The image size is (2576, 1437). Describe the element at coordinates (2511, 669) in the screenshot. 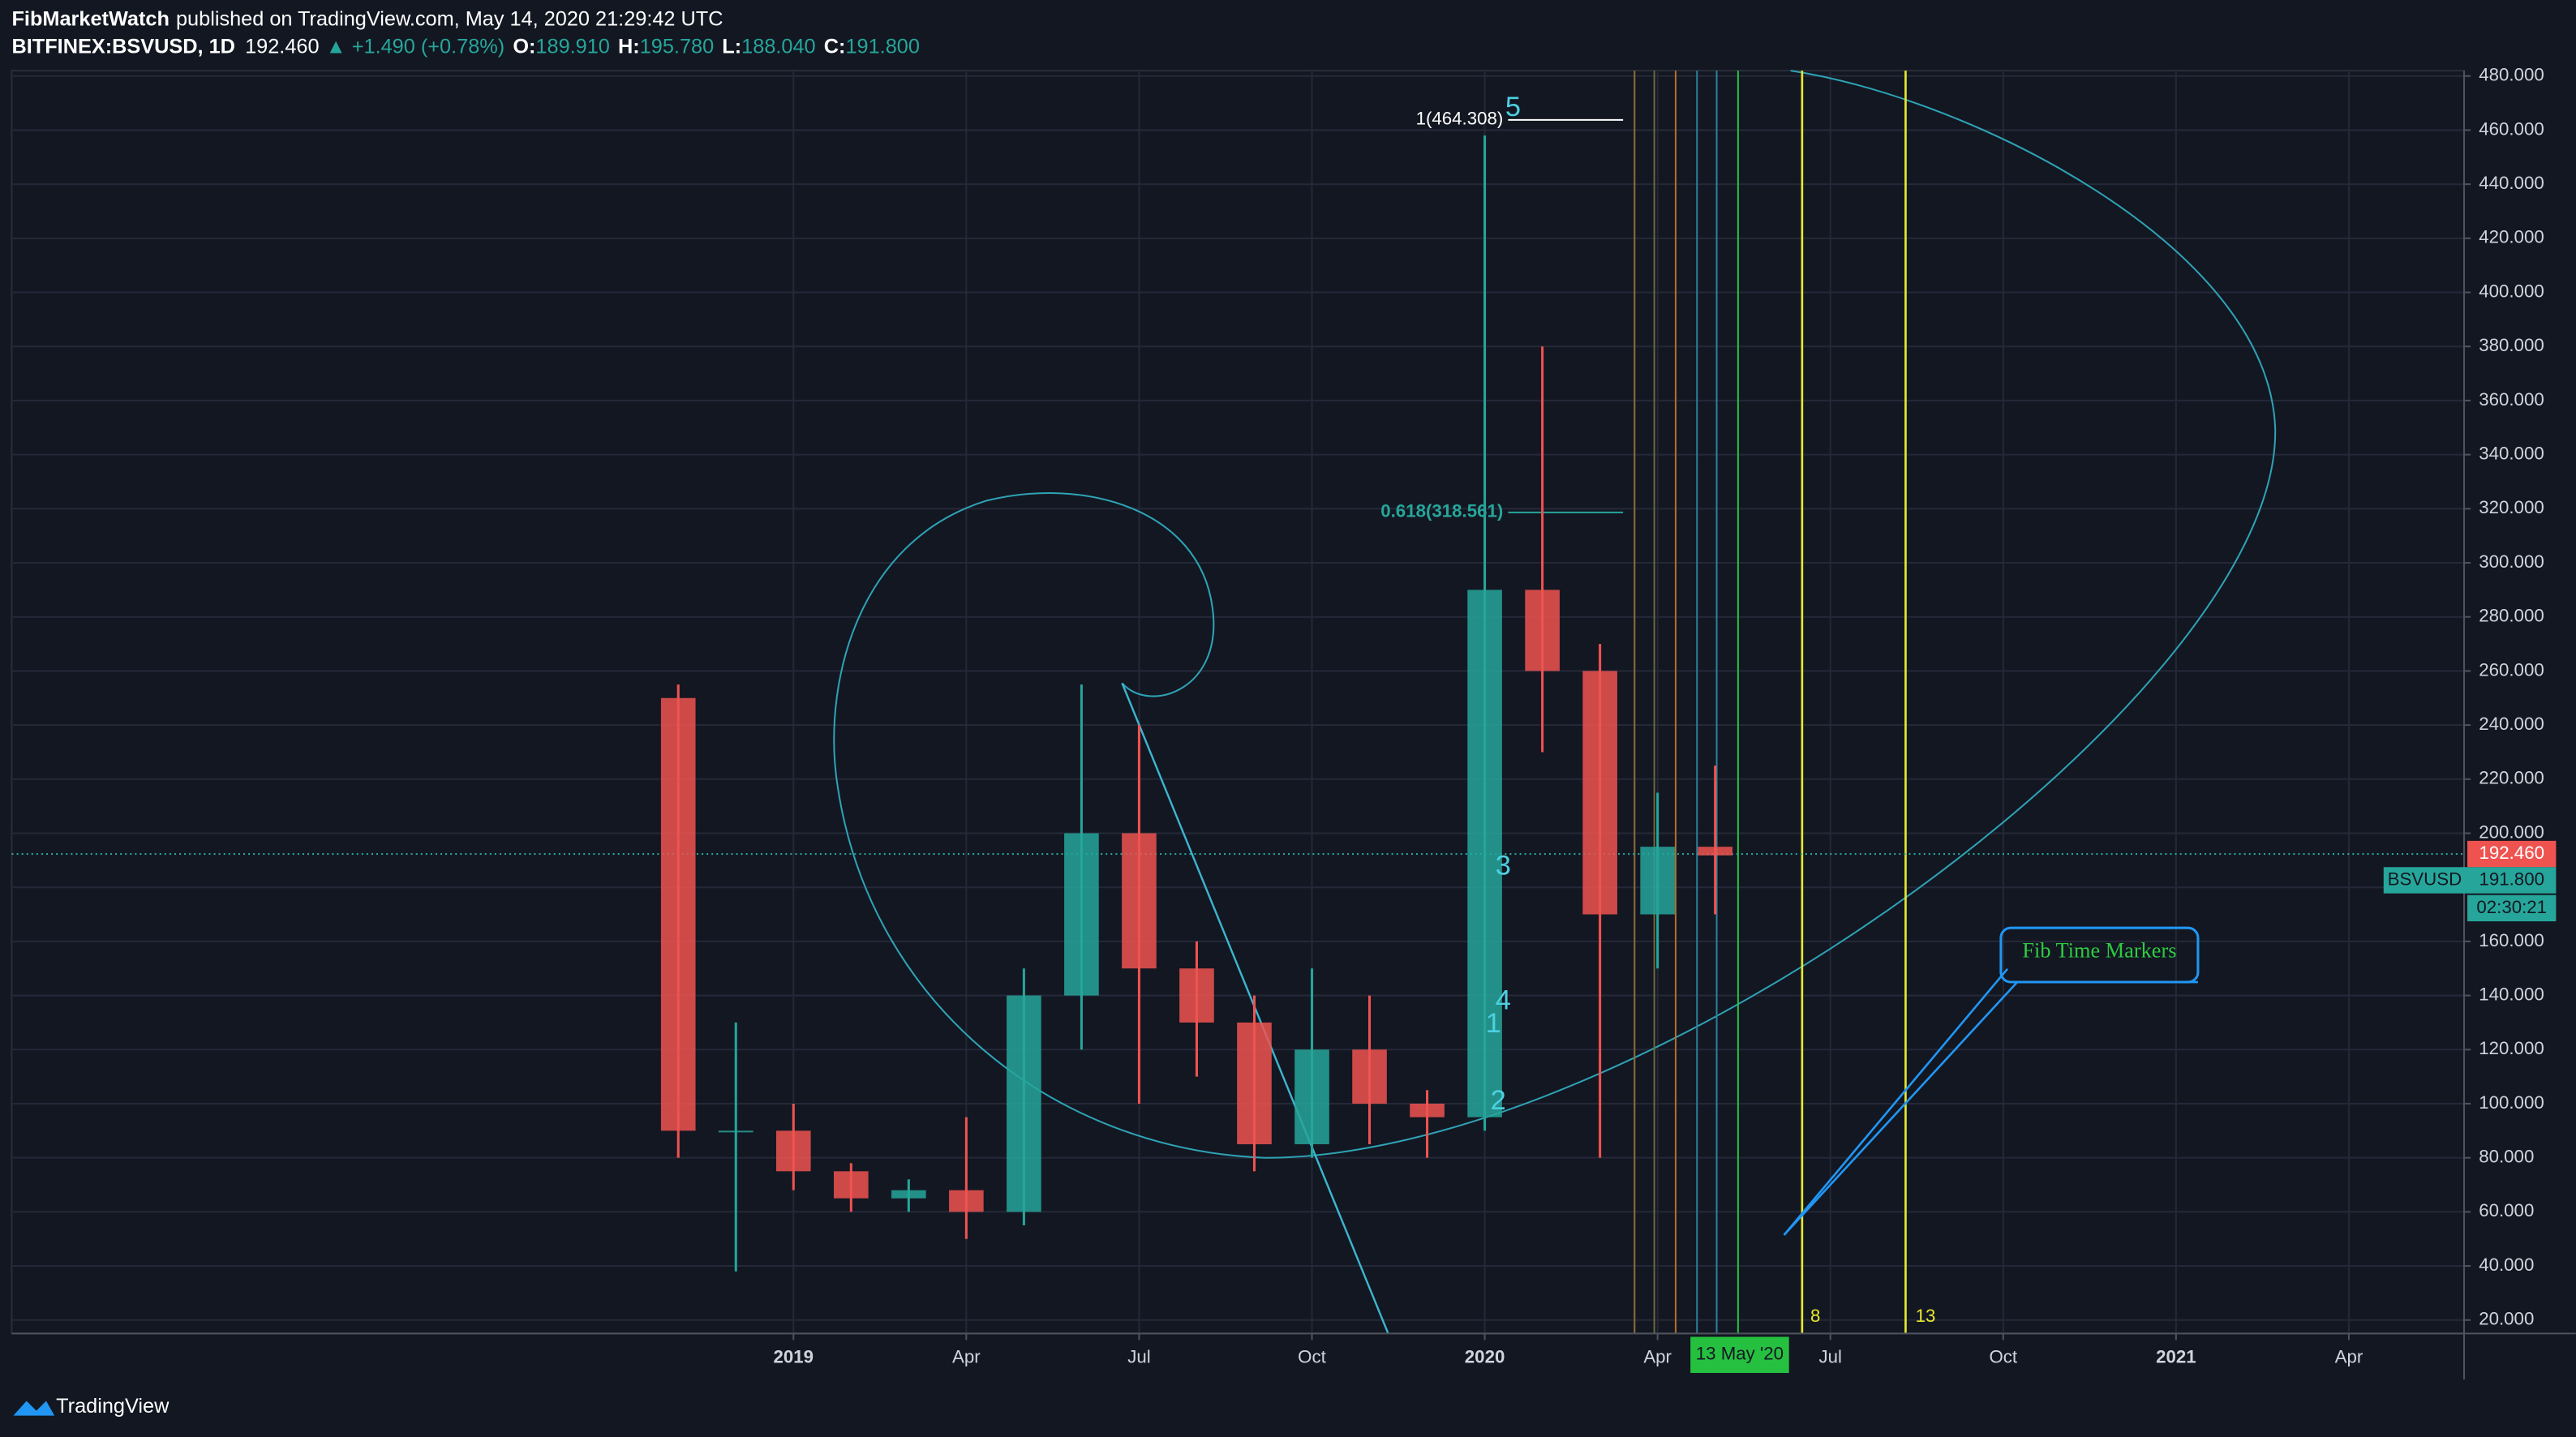

I see `y-tick-label: 260.000` at that location.